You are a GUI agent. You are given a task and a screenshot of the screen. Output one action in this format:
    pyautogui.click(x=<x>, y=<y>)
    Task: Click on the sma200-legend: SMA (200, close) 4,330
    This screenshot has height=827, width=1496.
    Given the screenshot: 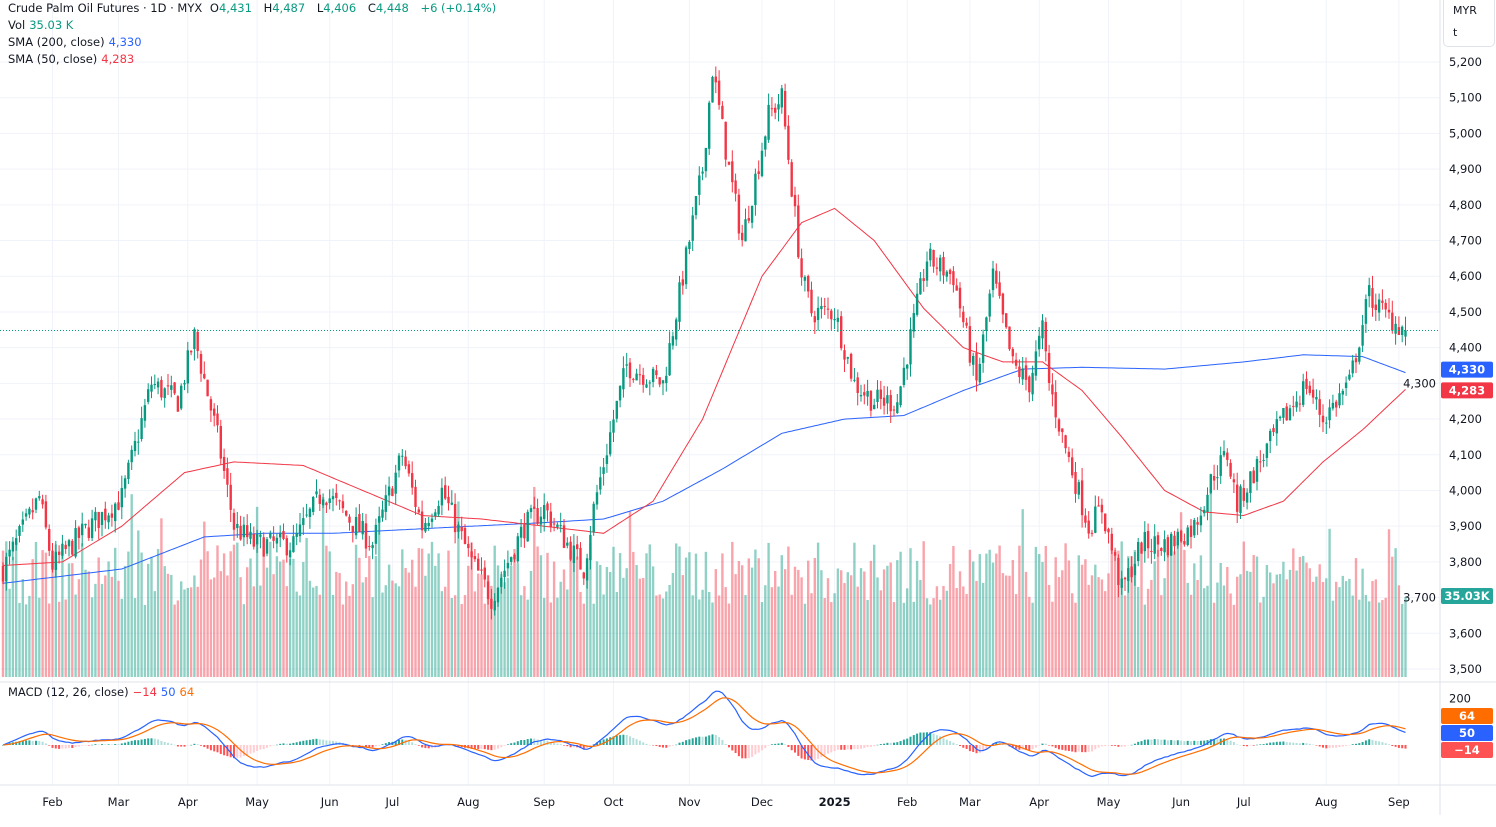 What is the action you would take?
    pyautogui.click(x=77, y=42)
    